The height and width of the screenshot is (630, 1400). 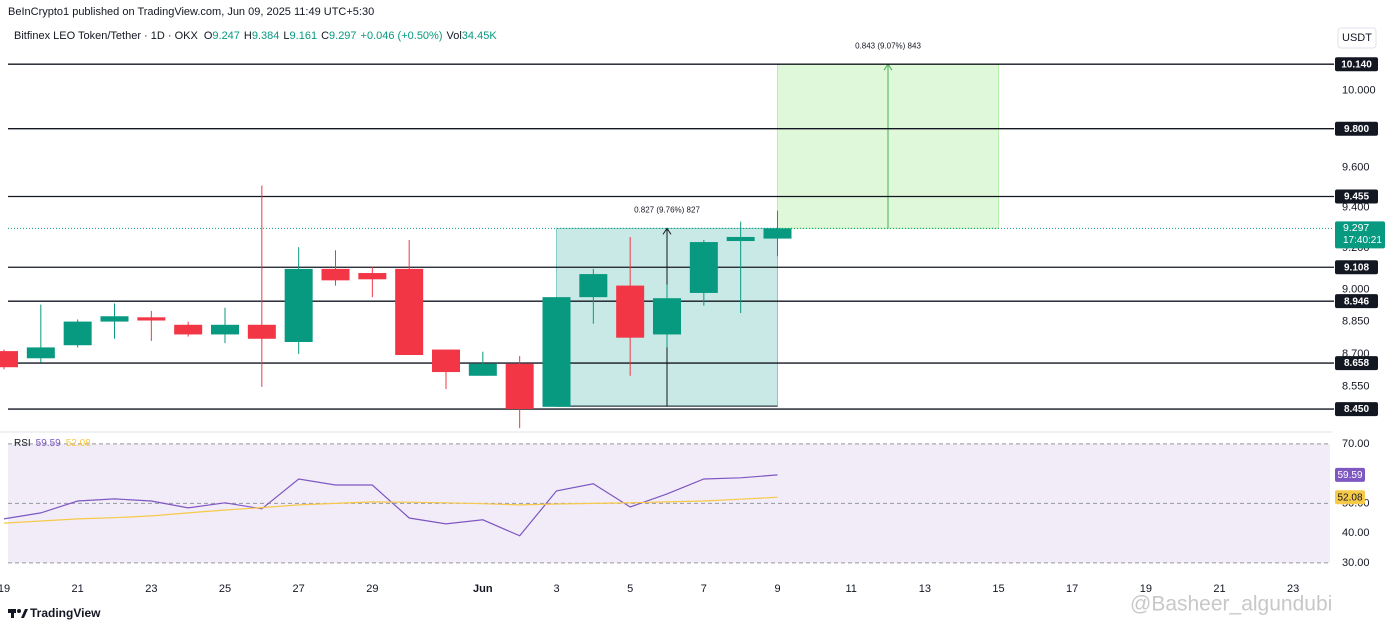 I want to click on rsi-value-label: 52.08, so click(x=1349, y=497).